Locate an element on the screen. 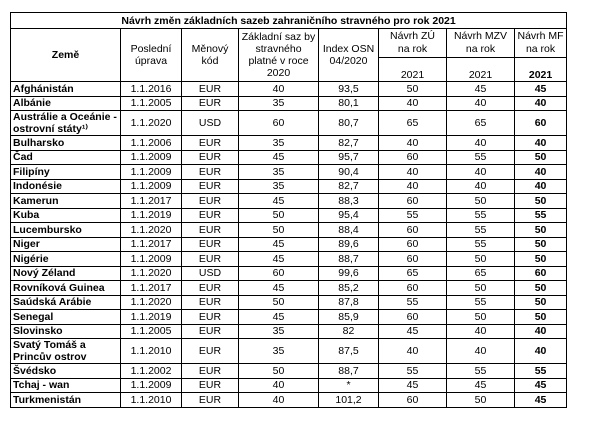  country-cell: Indonésie is located at coordinates (65, 186).